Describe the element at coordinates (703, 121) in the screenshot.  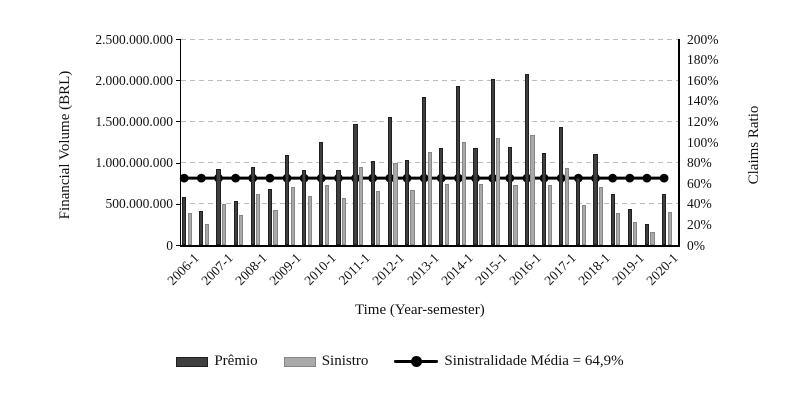
I see `y-axis-tick-label-right: 120%` at that location.